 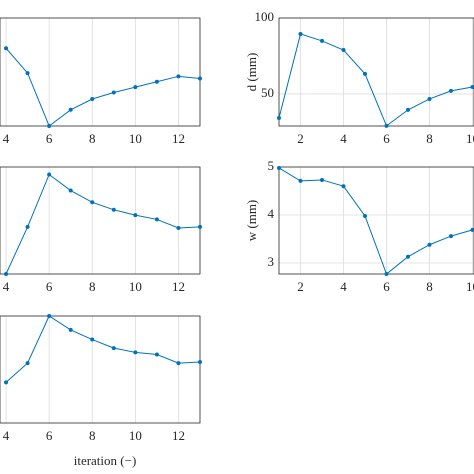 I want to click on y-tick-label: 3, so click(x=271, y=261).